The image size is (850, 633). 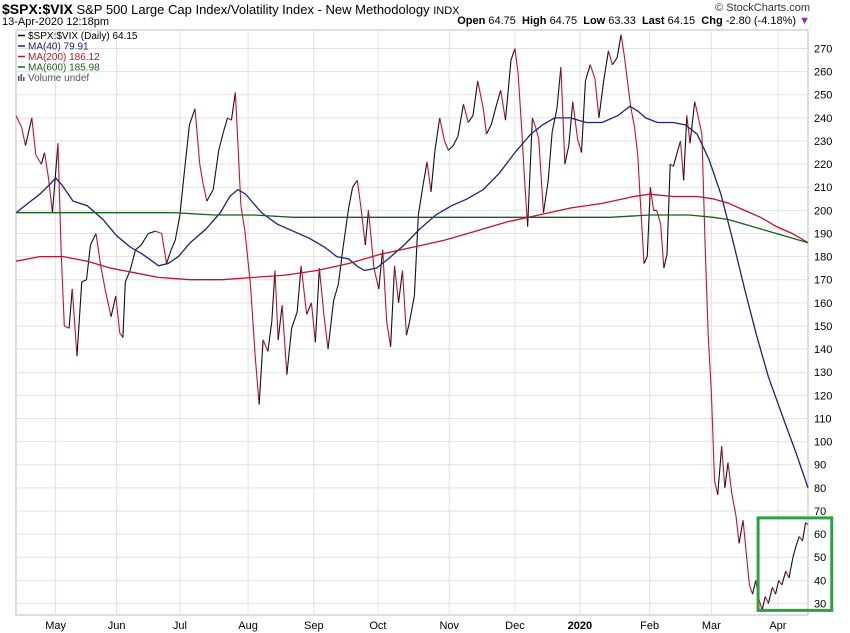 I want to click on y-tick-label: 120, so click(x=823, y=396).